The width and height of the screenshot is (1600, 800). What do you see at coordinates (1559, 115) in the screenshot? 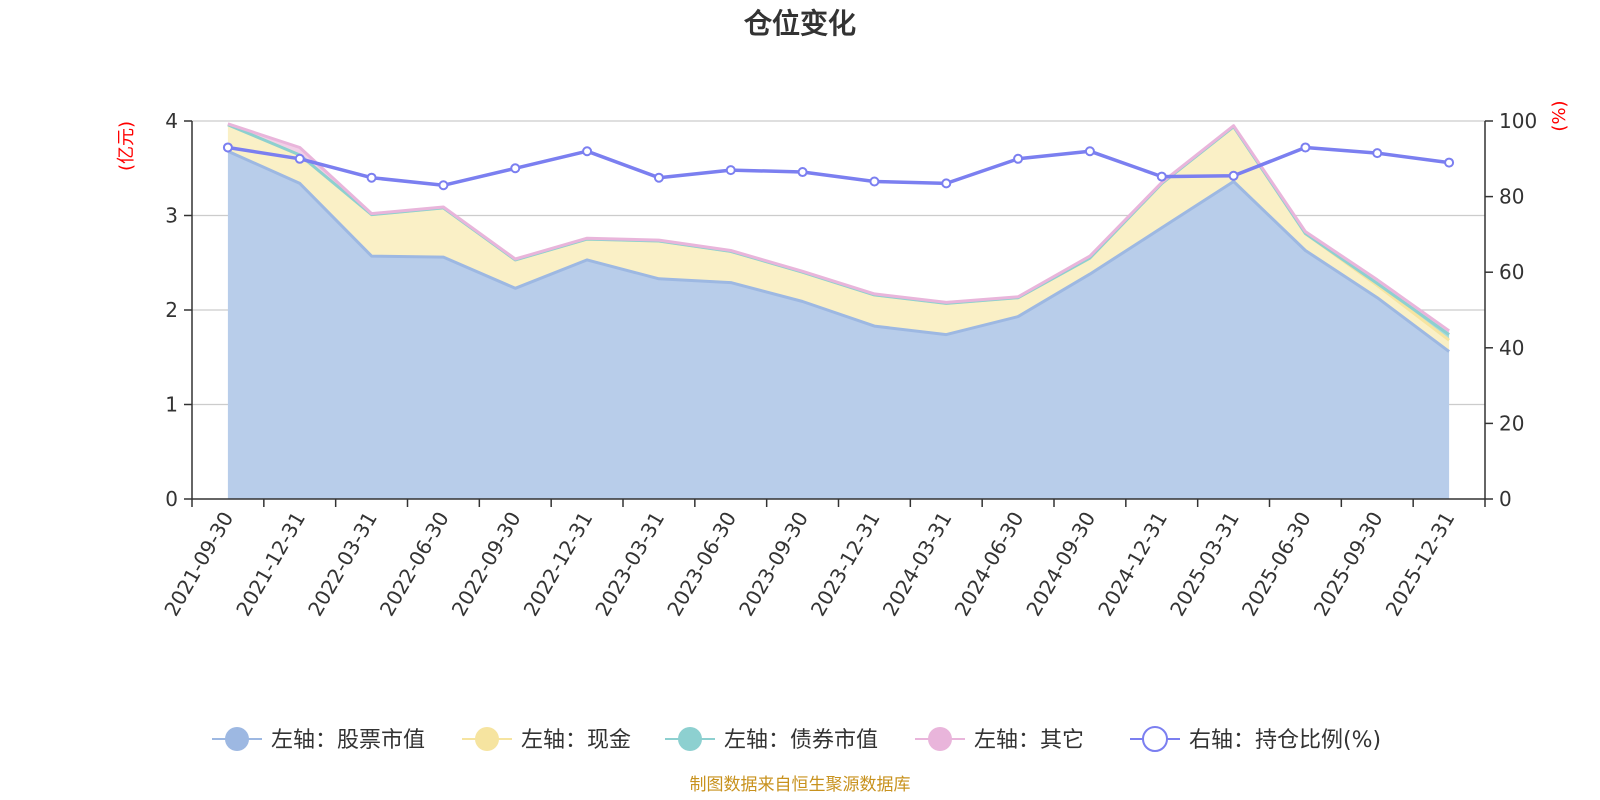
I see `right-axis-unit: (%)` at bounding box center [1559, 115].